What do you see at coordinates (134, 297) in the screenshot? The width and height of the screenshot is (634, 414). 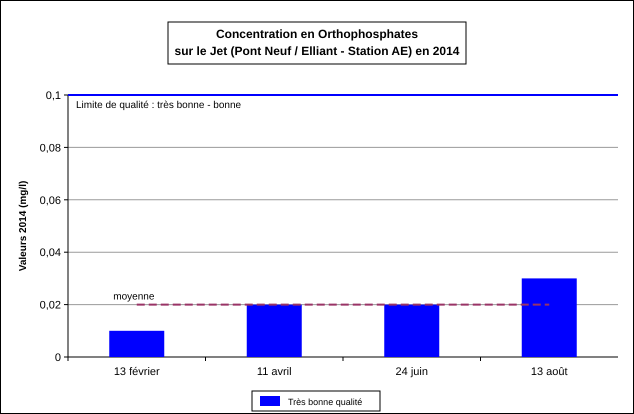 I see `ref-line-label: moyenne` at bounding box center [134, 297].